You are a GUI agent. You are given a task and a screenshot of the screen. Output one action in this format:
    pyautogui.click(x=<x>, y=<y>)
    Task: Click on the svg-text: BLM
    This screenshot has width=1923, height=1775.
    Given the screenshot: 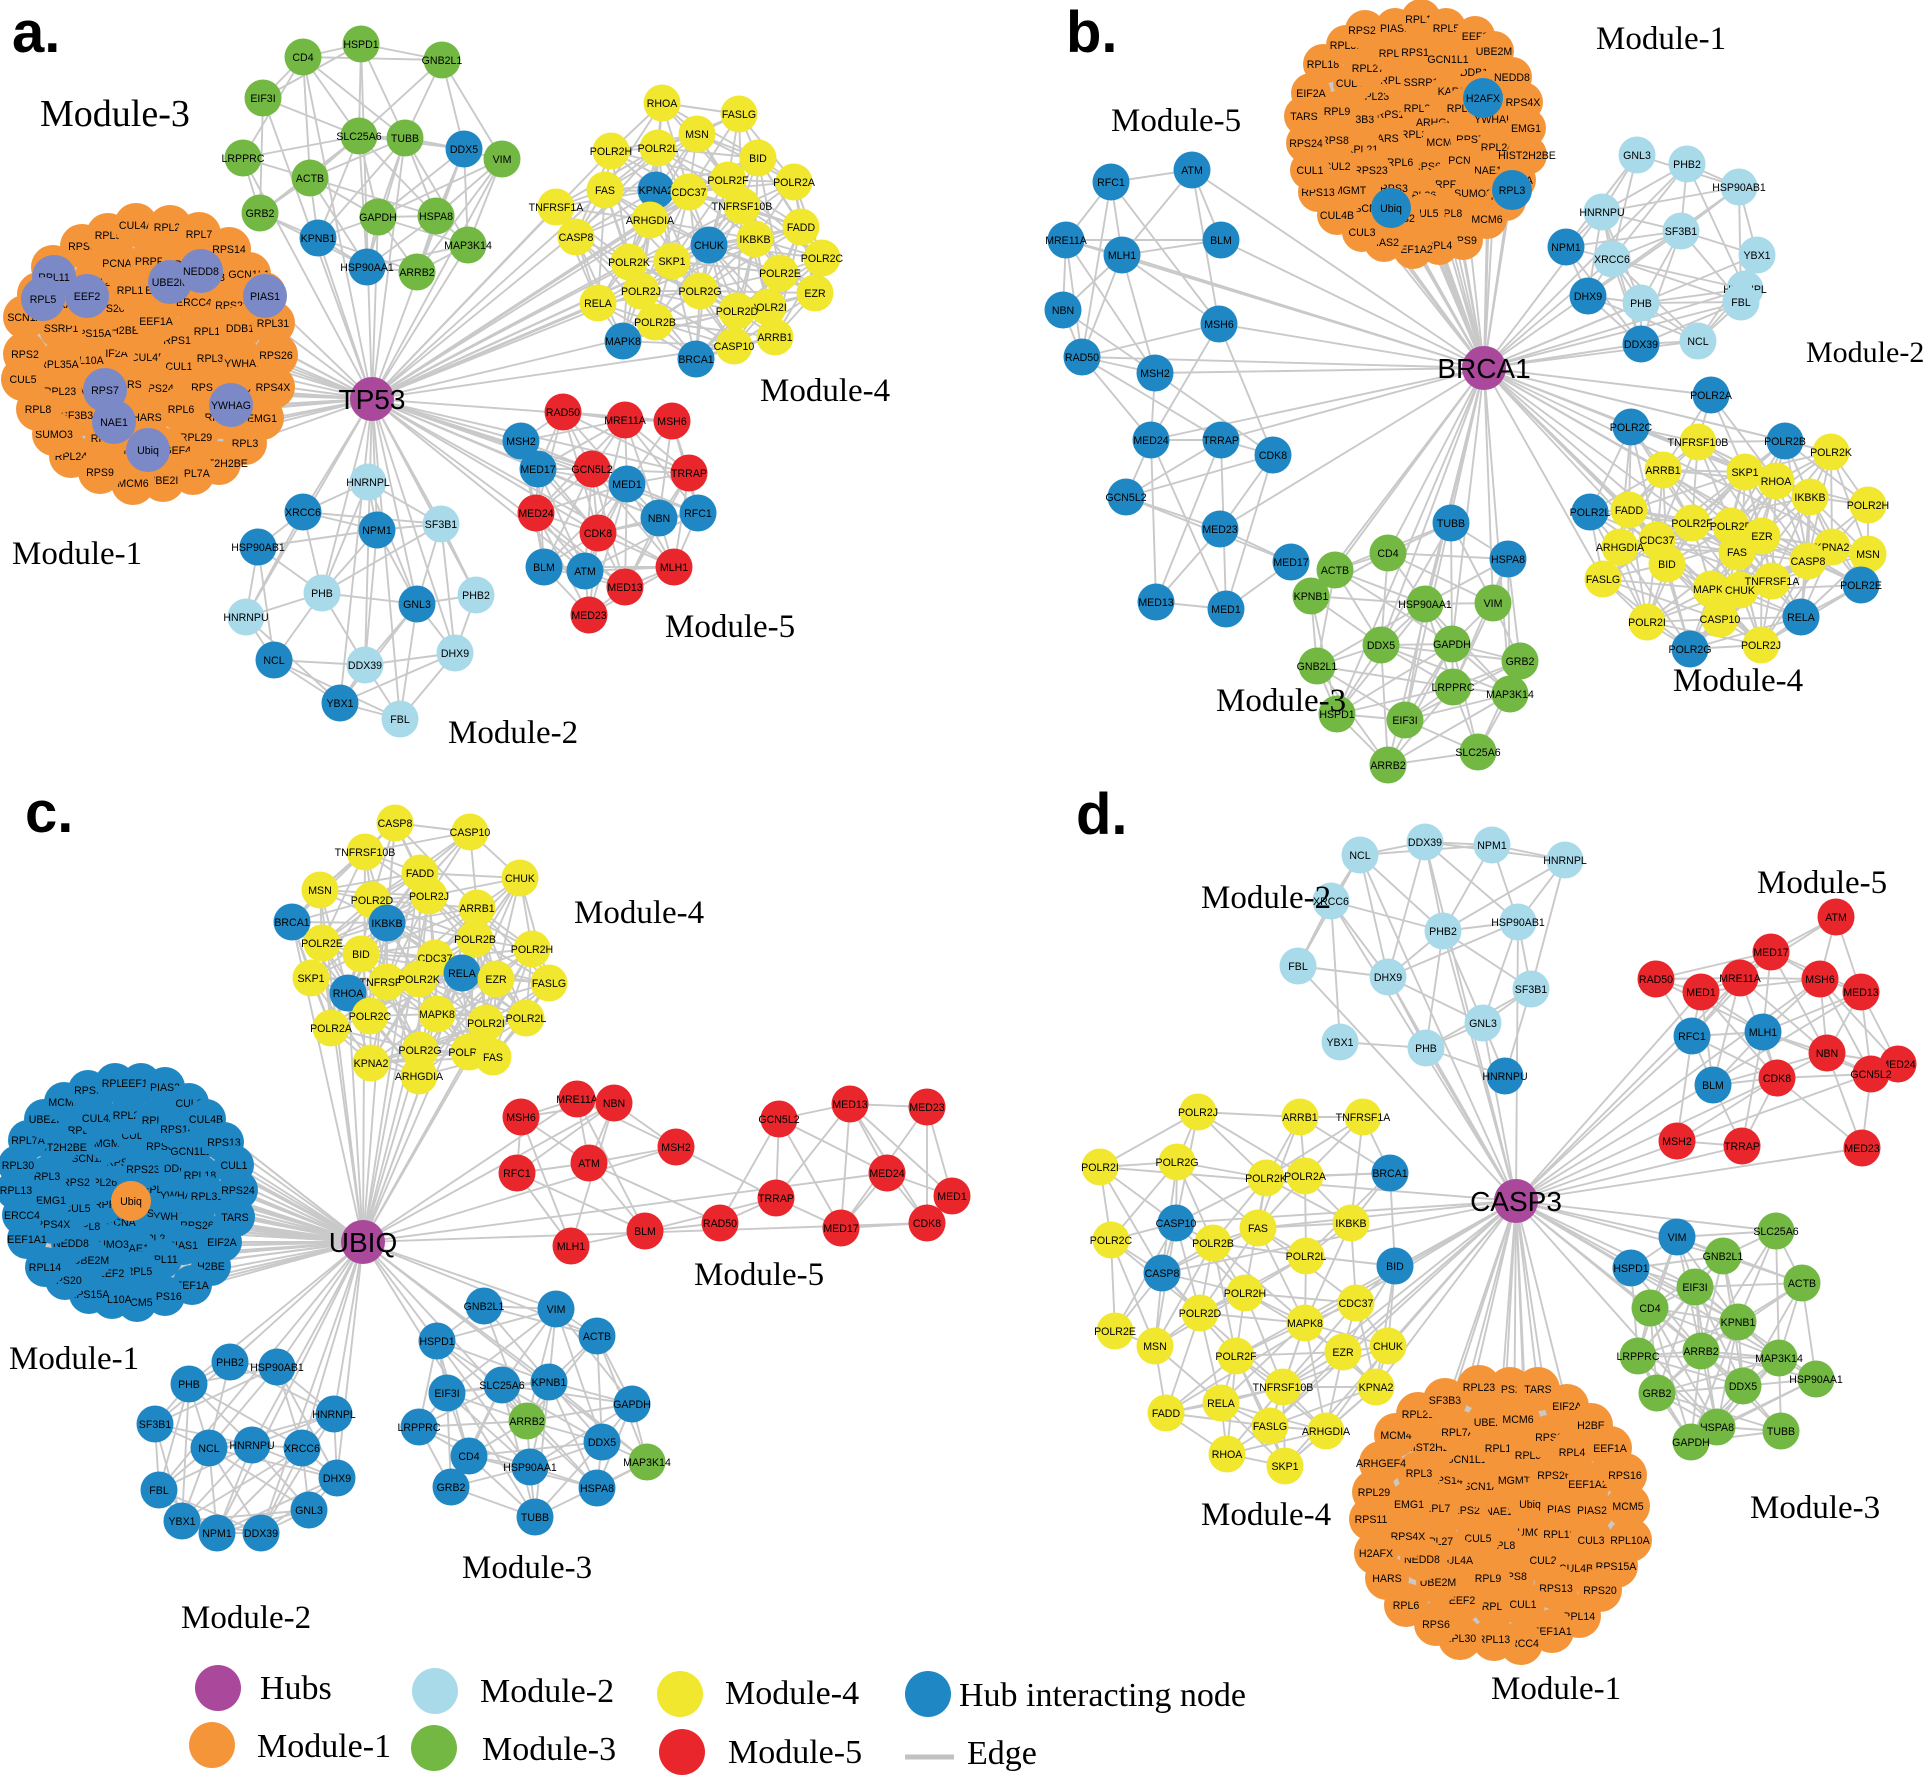 What is the action you would take?
    pyautogui.click(x=645, y=1232)
    